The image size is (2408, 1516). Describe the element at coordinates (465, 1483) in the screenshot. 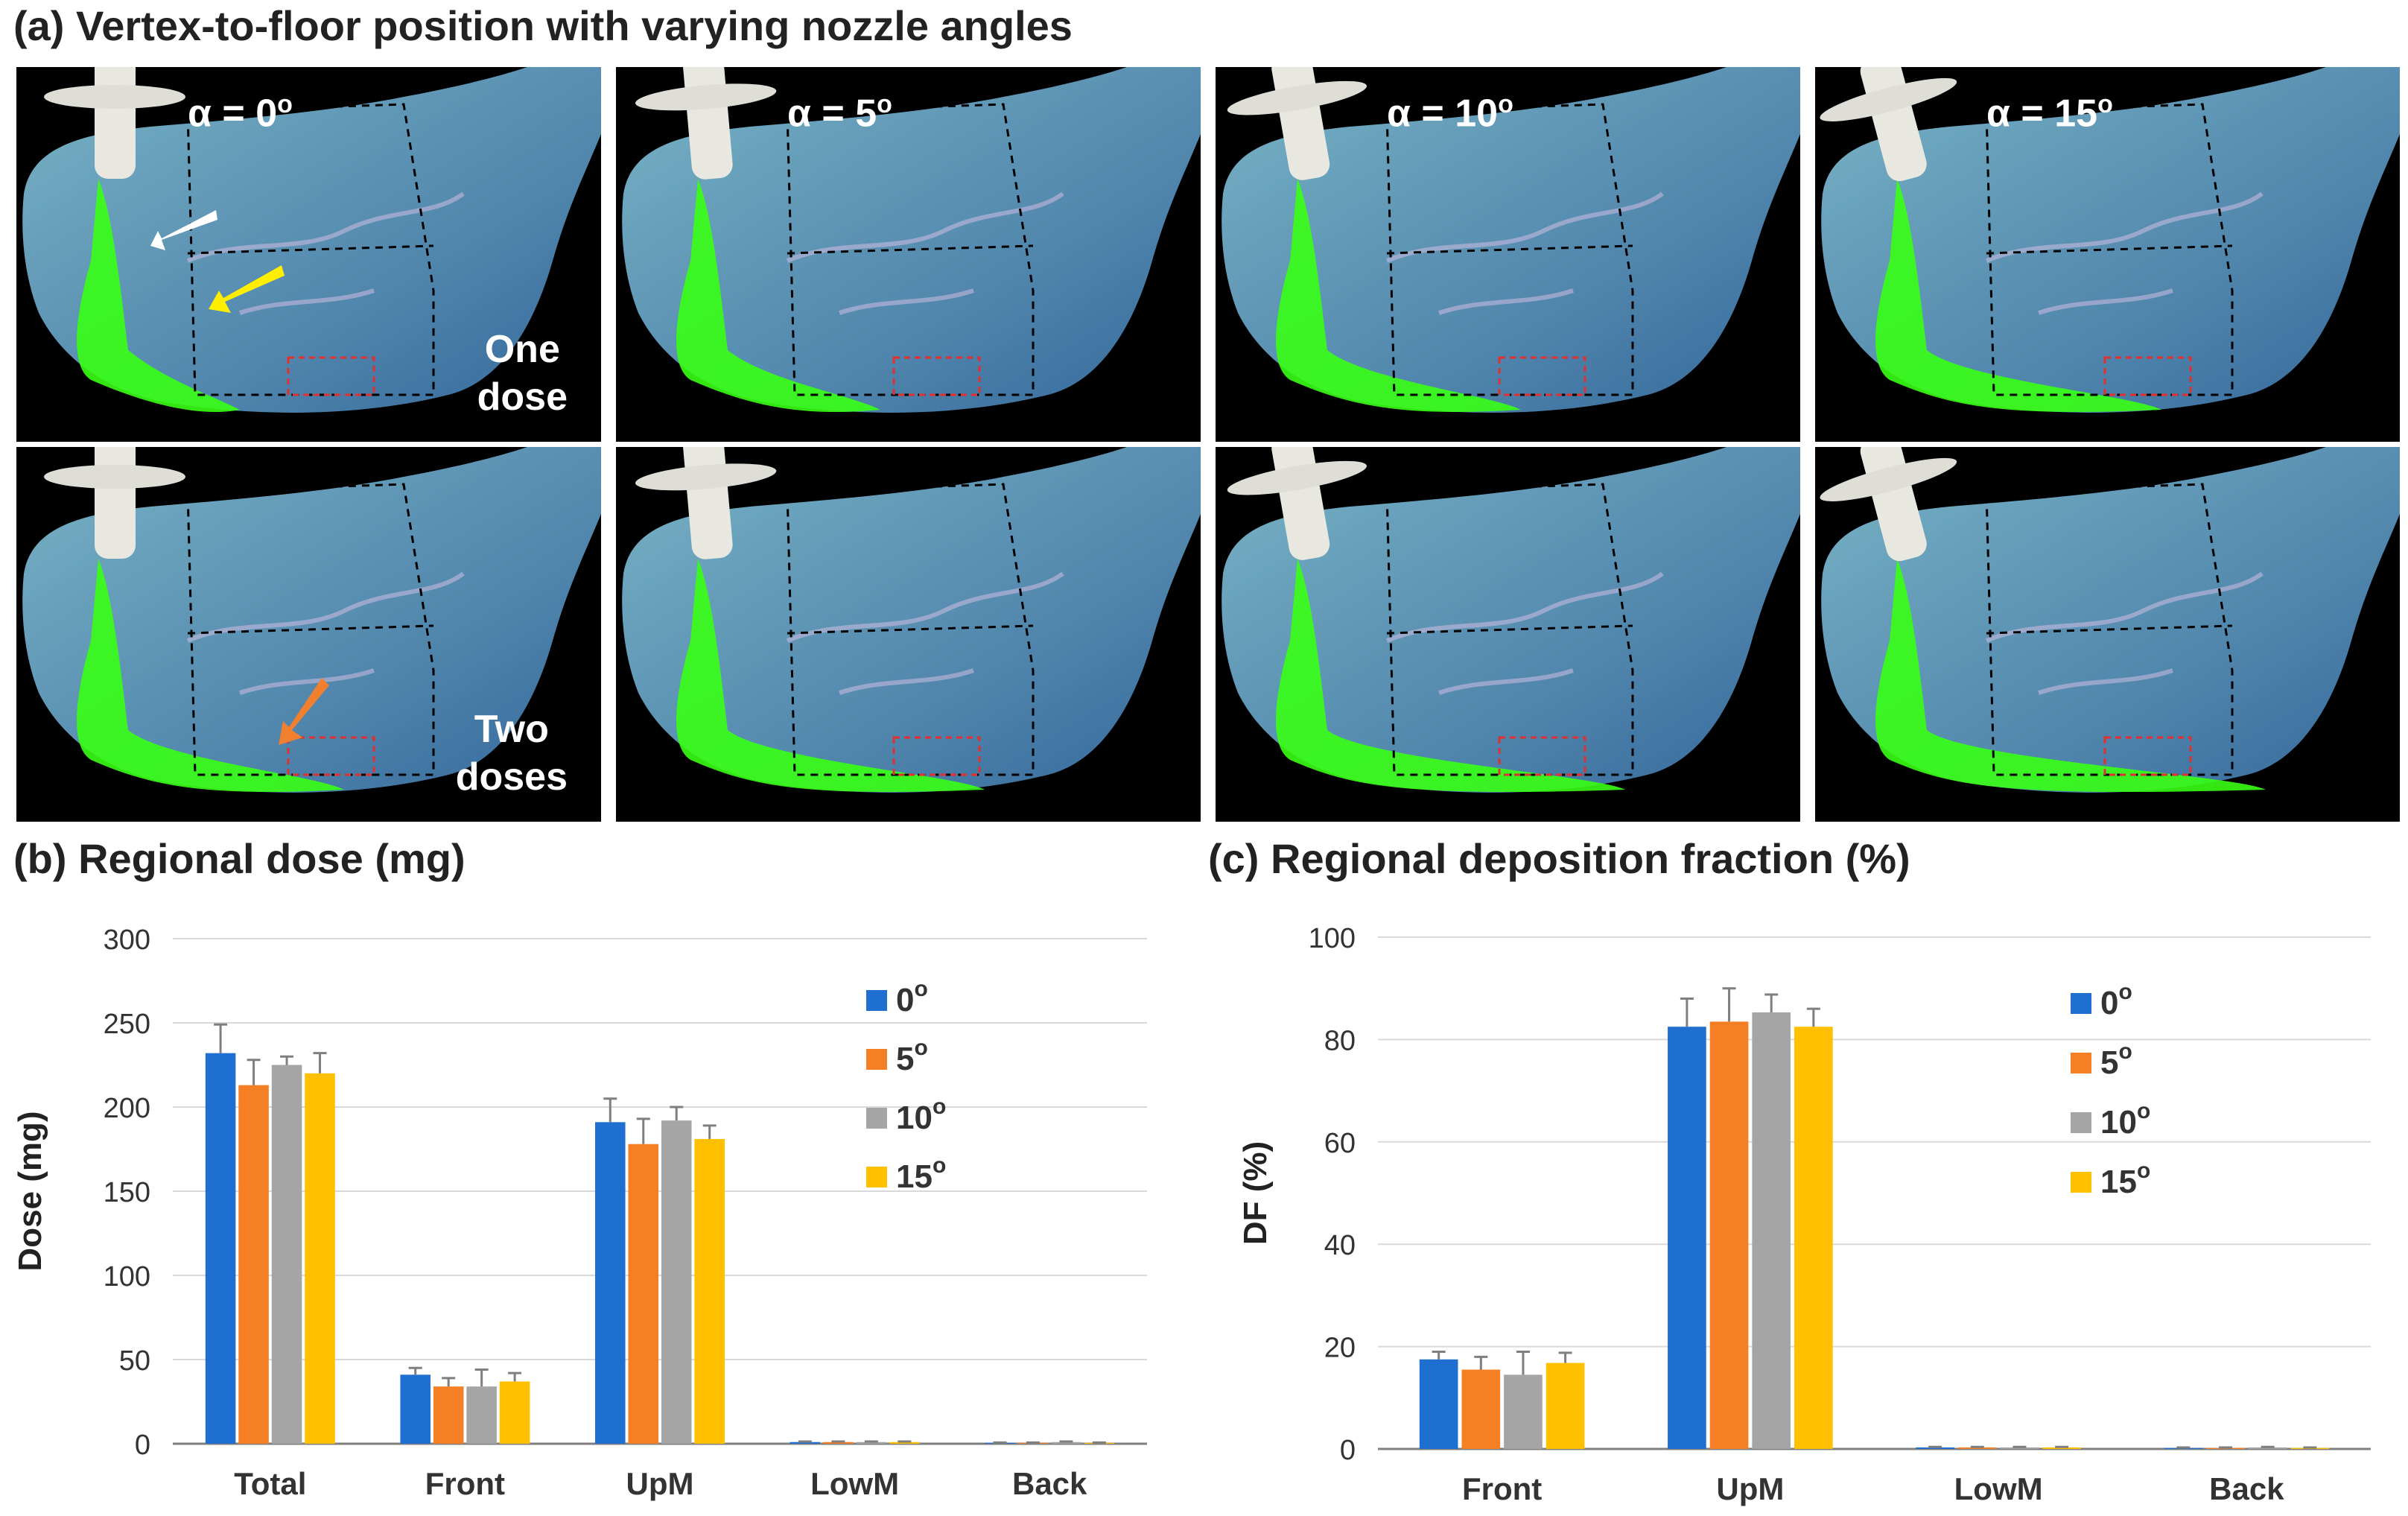

I see `x-tick-label: Front` at that location.